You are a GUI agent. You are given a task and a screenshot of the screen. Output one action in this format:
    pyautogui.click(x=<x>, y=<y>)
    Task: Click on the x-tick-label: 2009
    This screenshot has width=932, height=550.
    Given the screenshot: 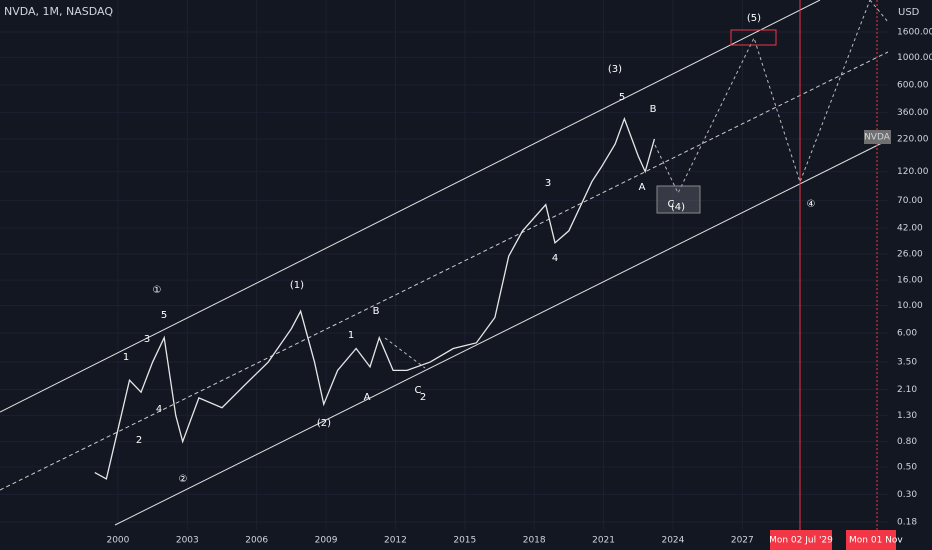 What is the action you would take?
    pyautogui.click(x=326, y=541)
    